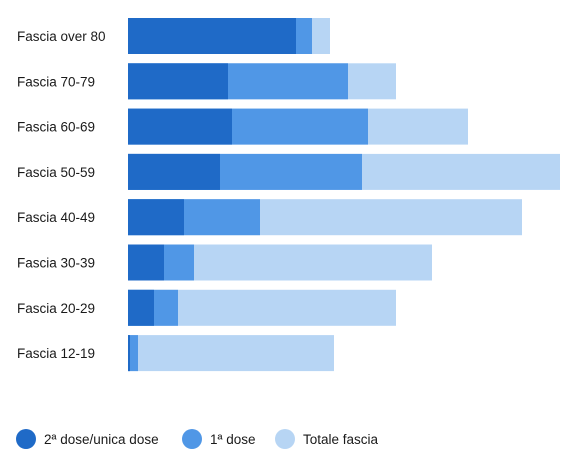 The height and width of the screenshot is (459, 567). What do you see at coordinates (56, 353) in the screenshot?
I see `category-label: Fascia 12-19` at bounding box center [56, 353].